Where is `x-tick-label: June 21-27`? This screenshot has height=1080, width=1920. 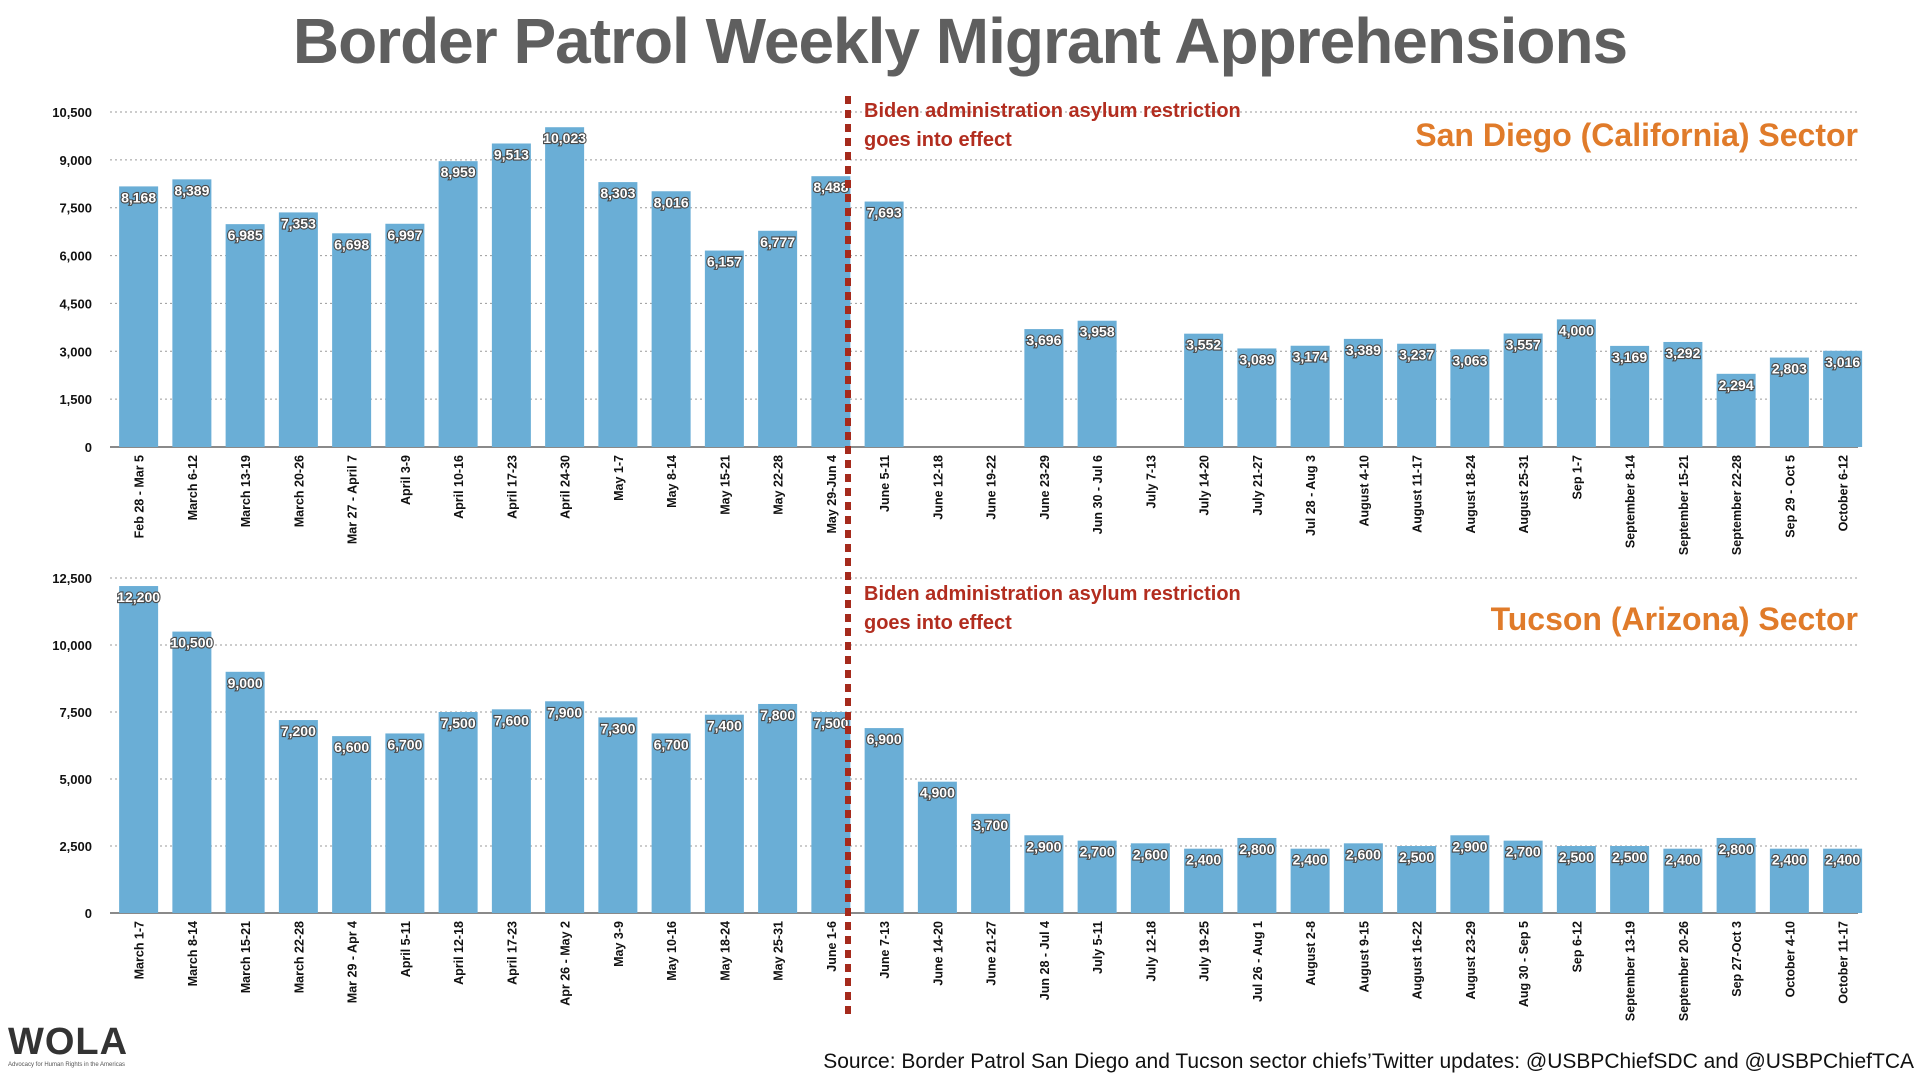
x-tick-label: June 21-27 is located at coordinates (992, 953).